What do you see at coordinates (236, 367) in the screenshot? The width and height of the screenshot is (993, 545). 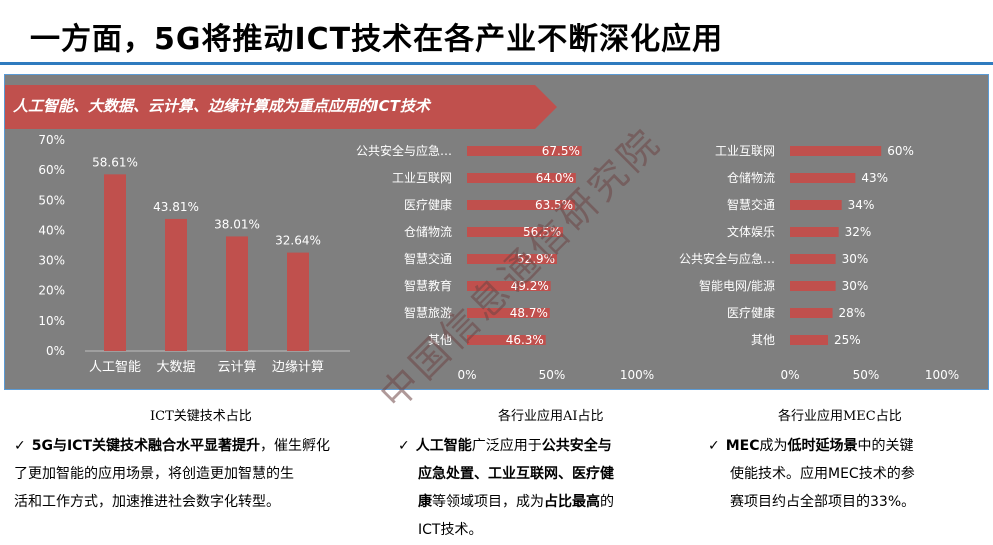 I see `x-tick-label: 云计算` at bounding box center [236, 367].